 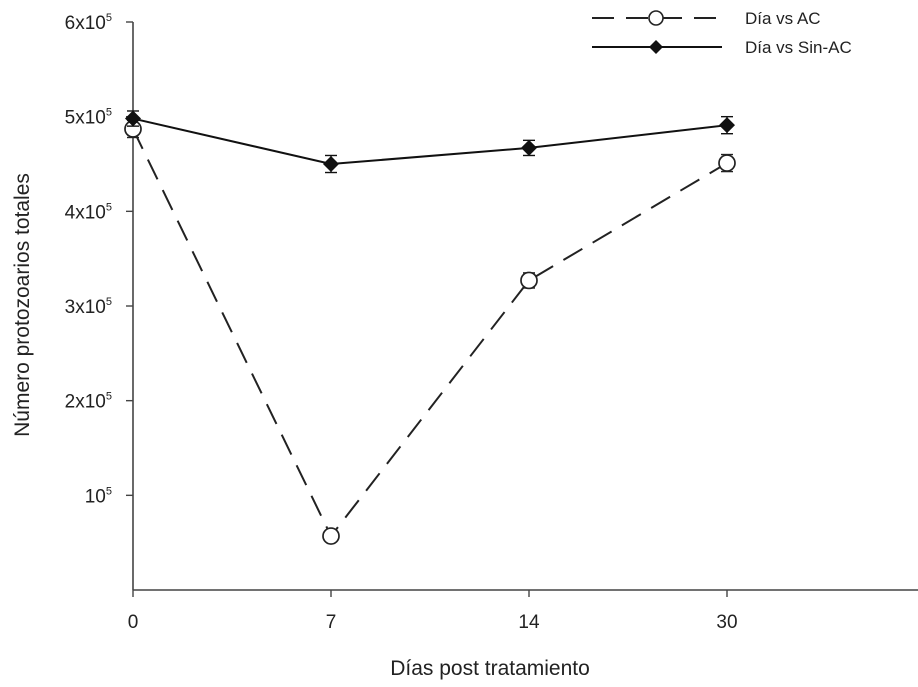 I want to click on x-tick-label: 0, so click(x=133, y=622).